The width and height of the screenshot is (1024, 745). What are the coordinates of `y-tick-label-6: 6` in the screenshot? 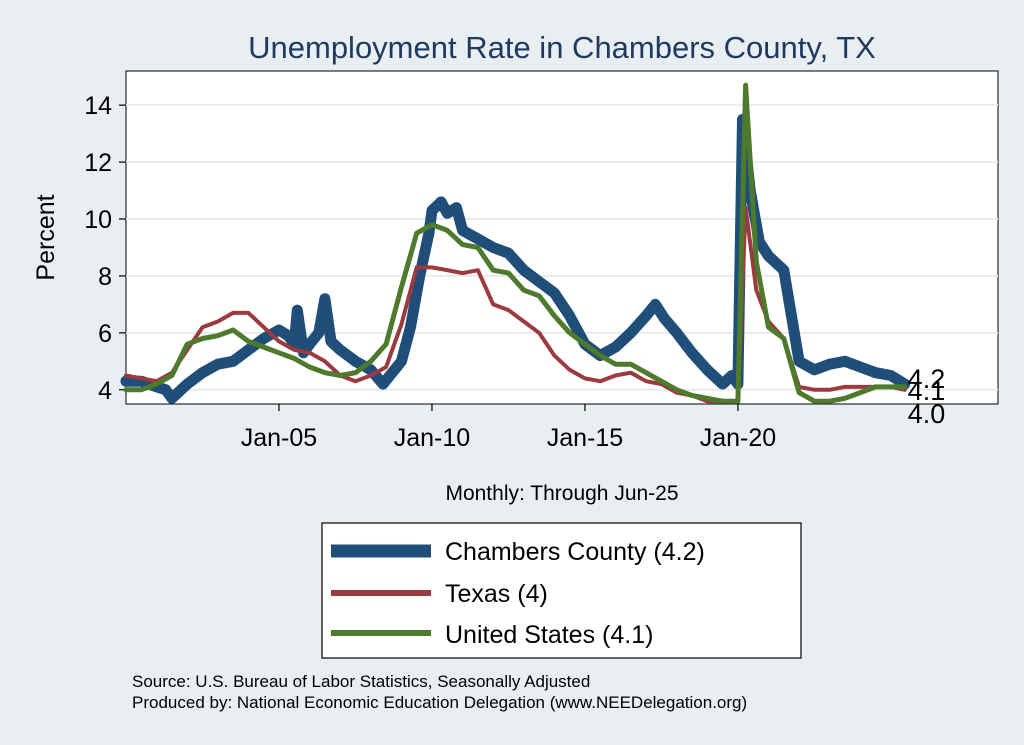 It's located at (105, 334).